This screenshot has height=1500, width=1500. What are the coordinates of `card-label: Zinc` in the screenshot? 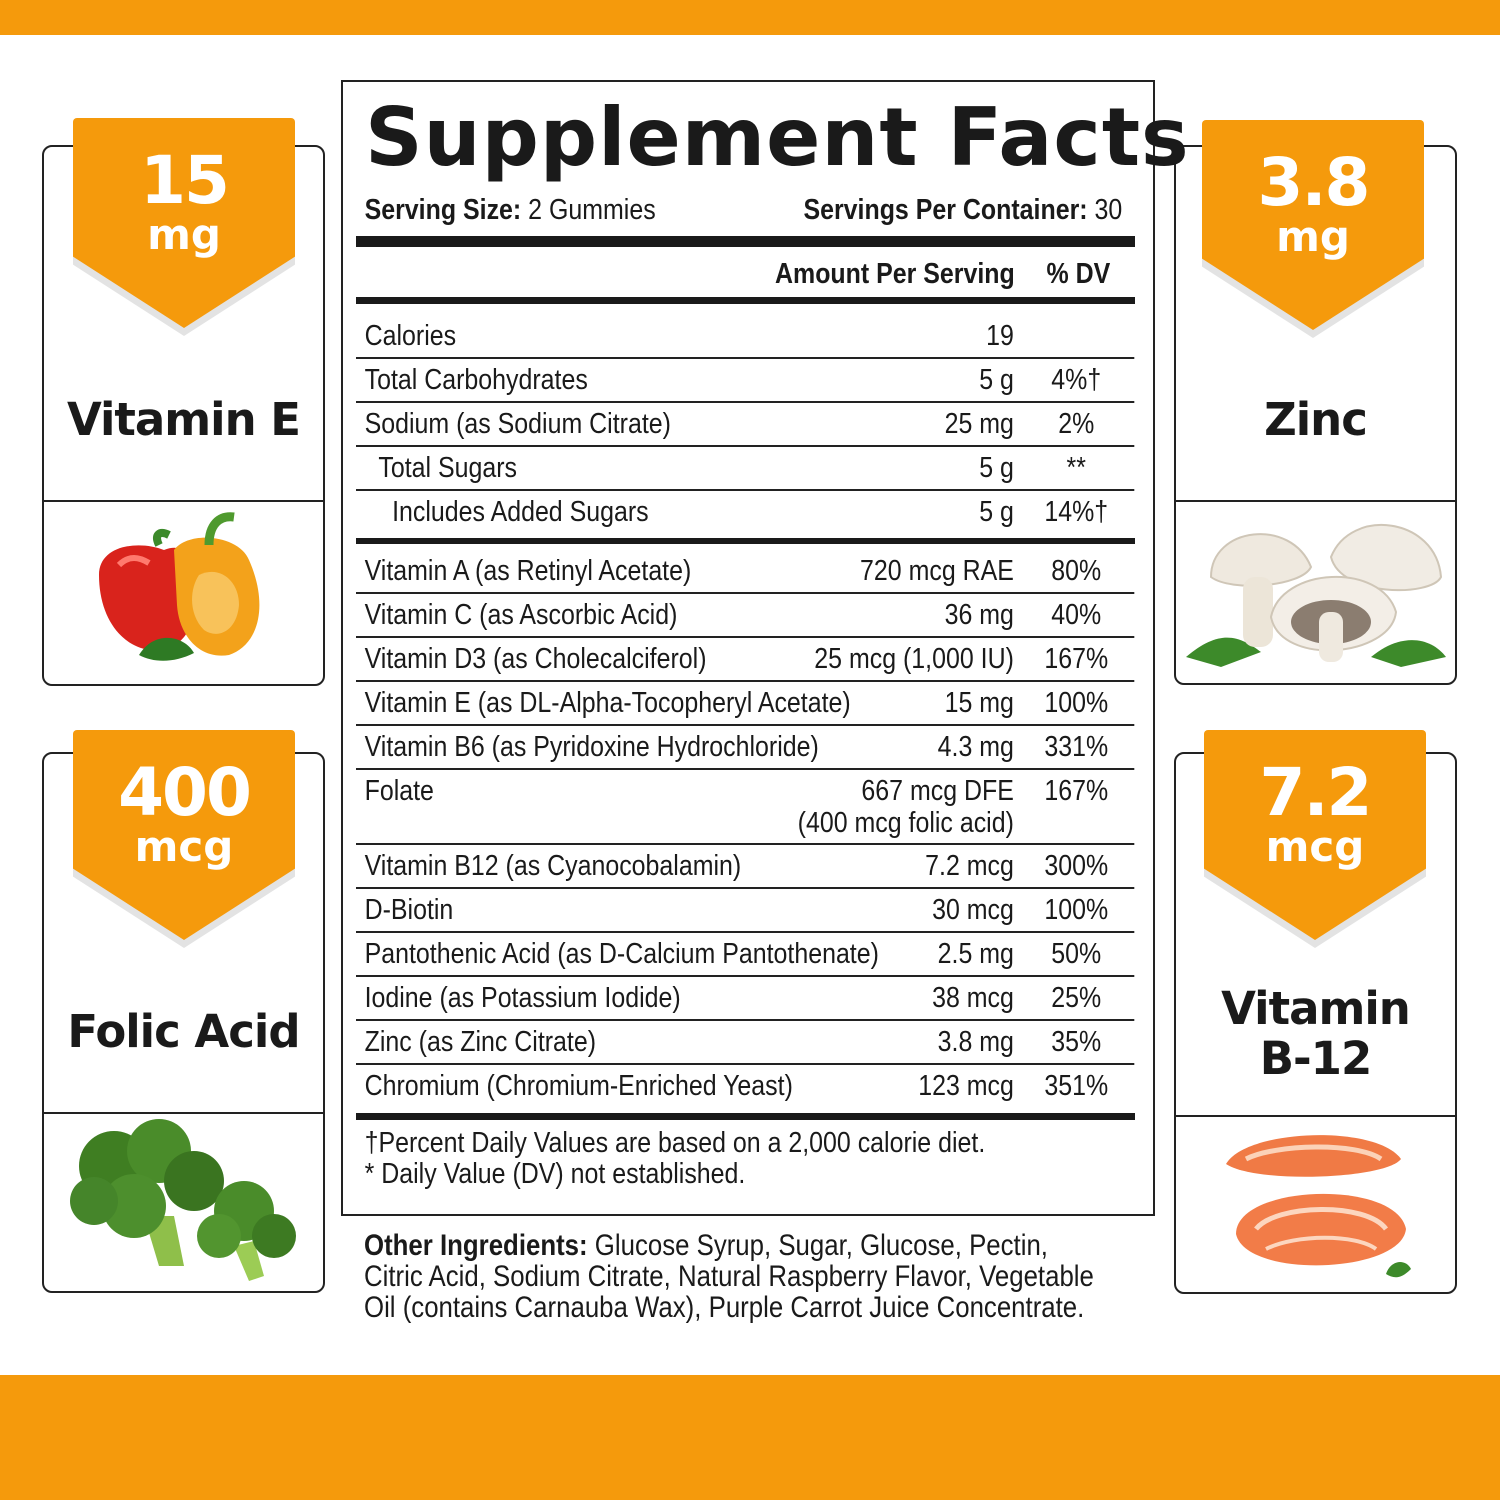 It's located at (1316, 419).